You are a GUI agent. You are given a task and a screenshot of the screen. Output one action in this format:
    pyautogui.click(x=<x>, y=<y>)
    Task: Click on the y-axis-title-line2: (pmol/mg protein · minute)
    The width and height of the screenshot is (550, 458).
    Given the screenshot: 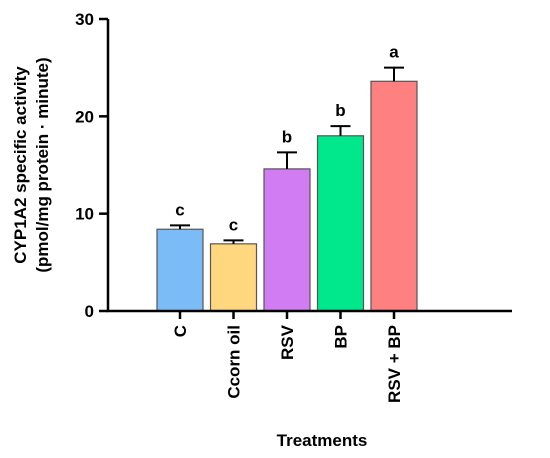 What is the action you would take?
    pyautogui.click(x=42, y=164)
    